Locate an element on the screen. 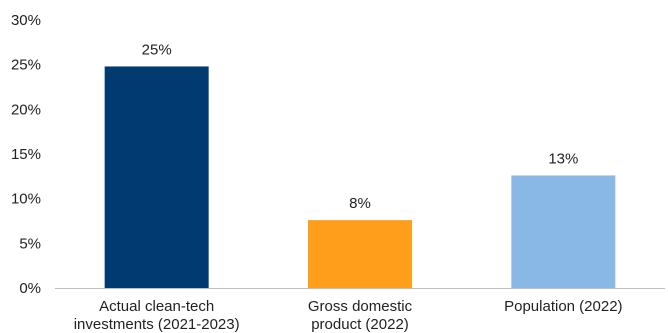  y-tick-label: 5% is located at coordinates (30, 243).